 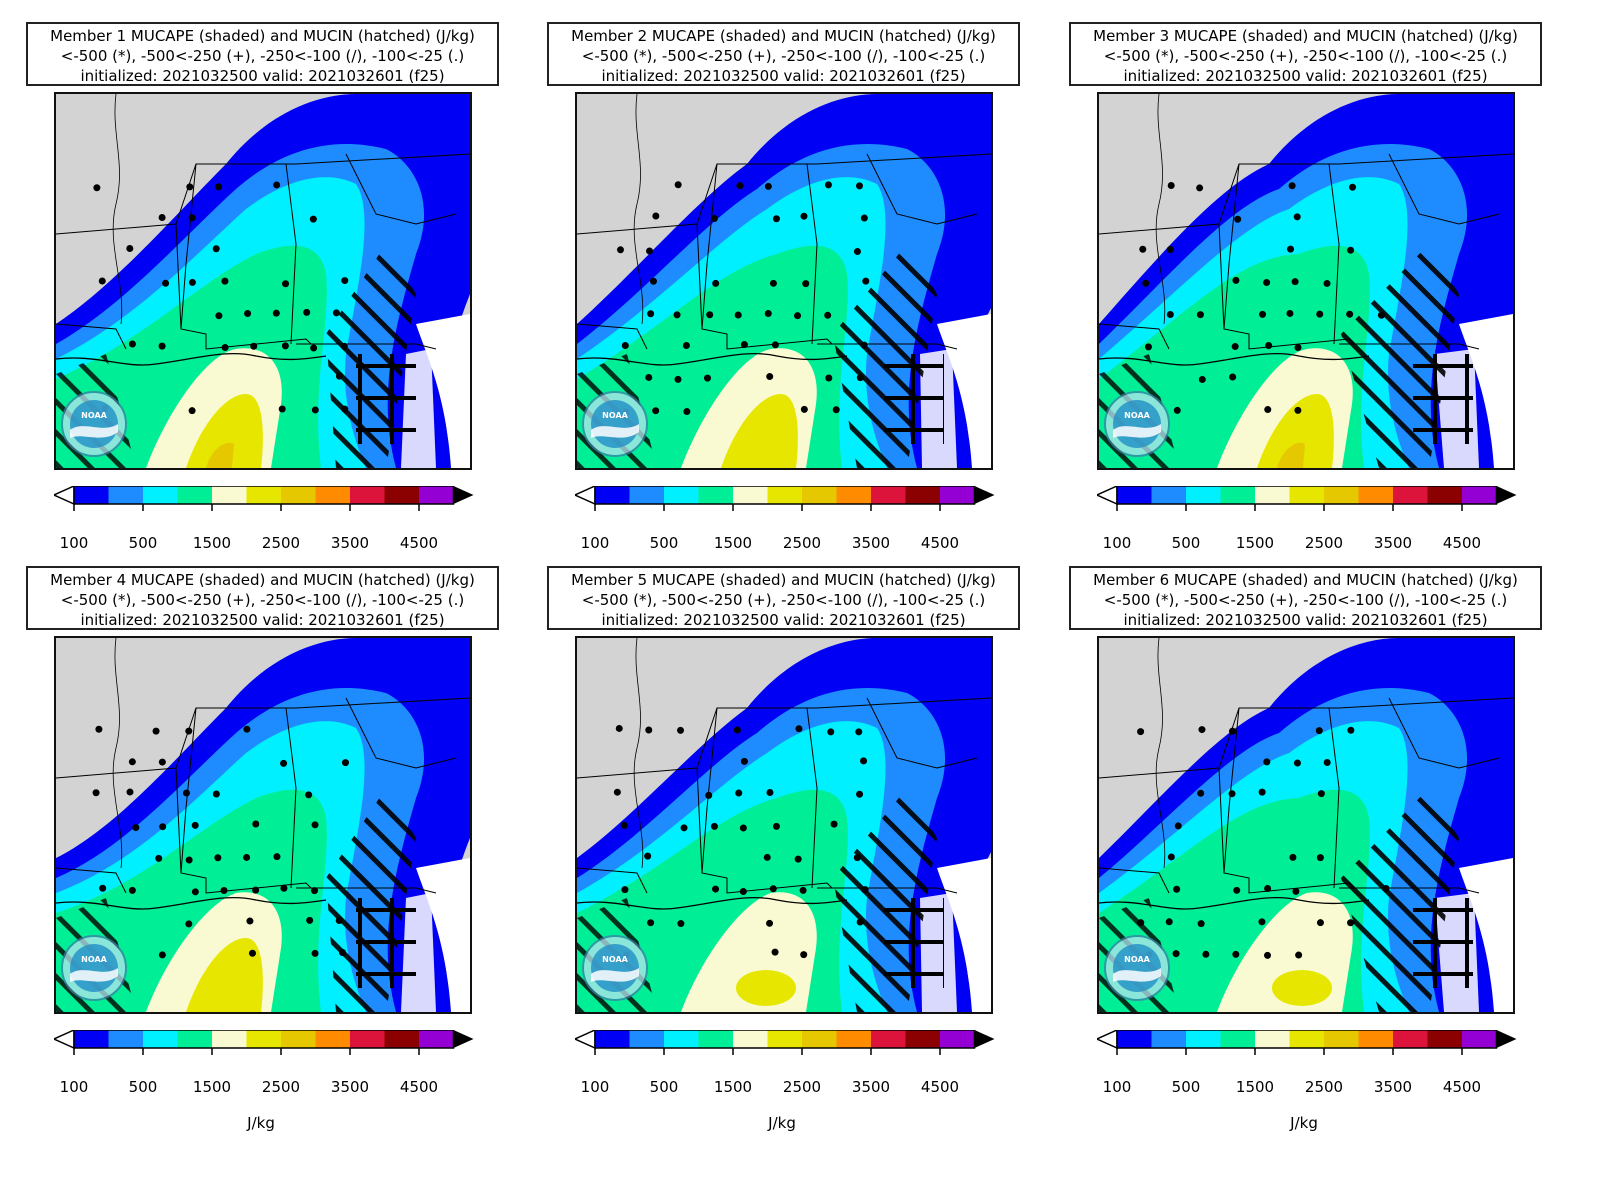 What do you see at coordinates (188, 790) in the screenshot?
I see `border-ms` at bounding box center [188, 790].